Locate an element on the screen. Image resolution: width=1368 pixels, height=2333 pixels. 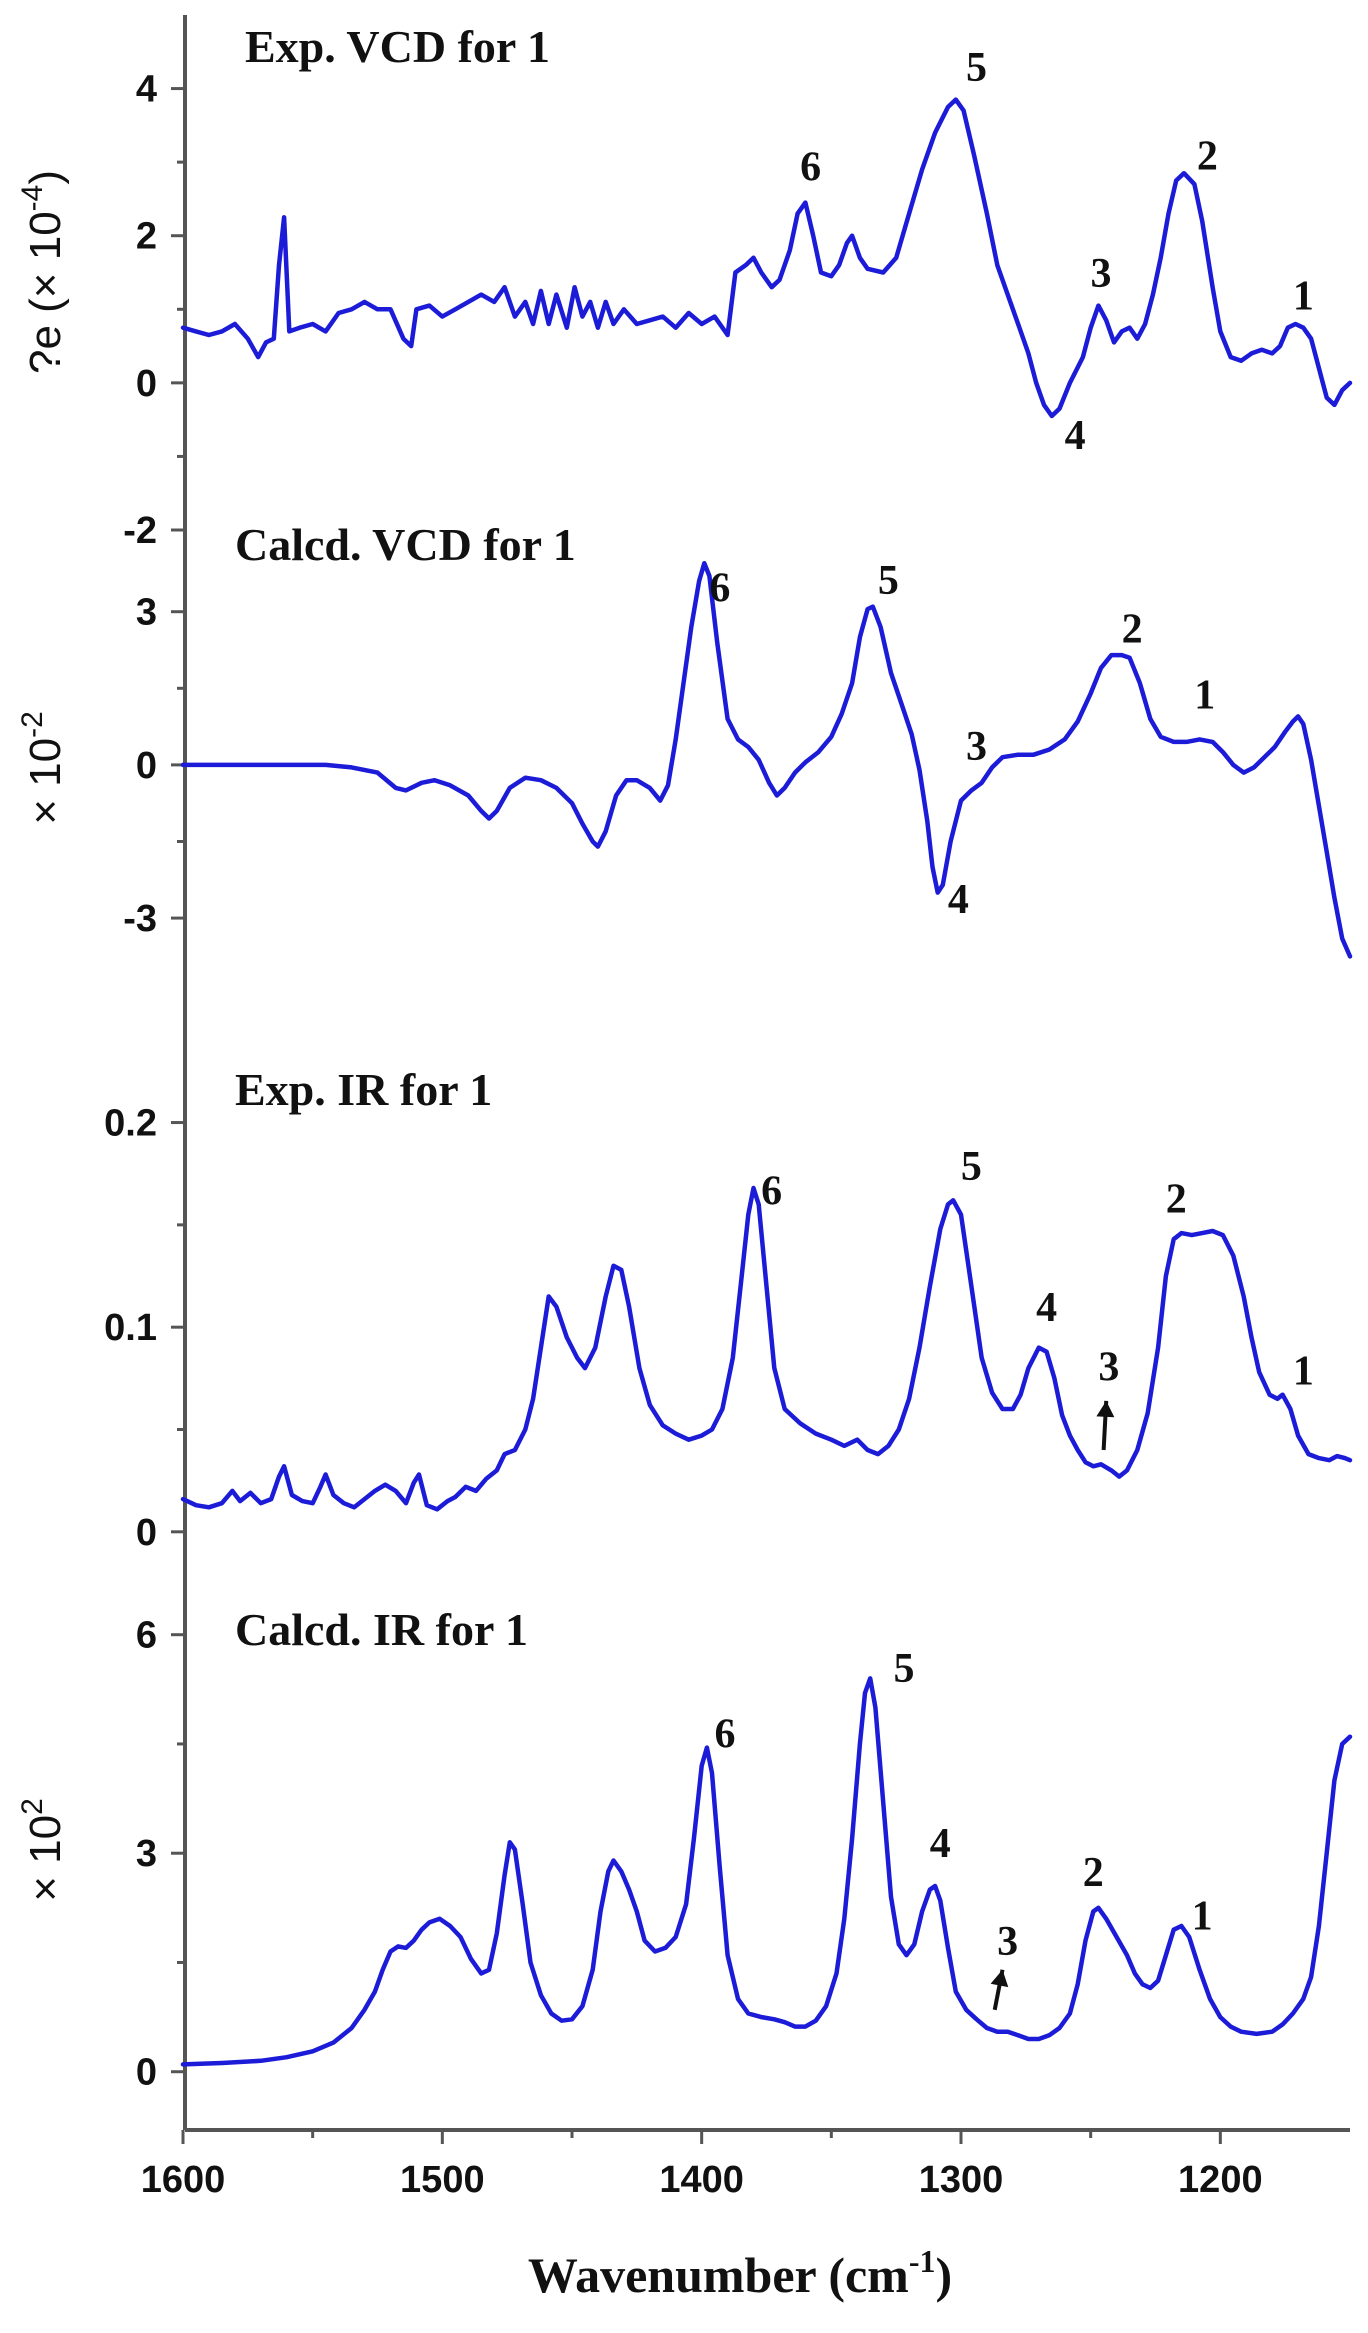
y-axis-label-main: ?e (× 10 is located at coordinates (45, 292).